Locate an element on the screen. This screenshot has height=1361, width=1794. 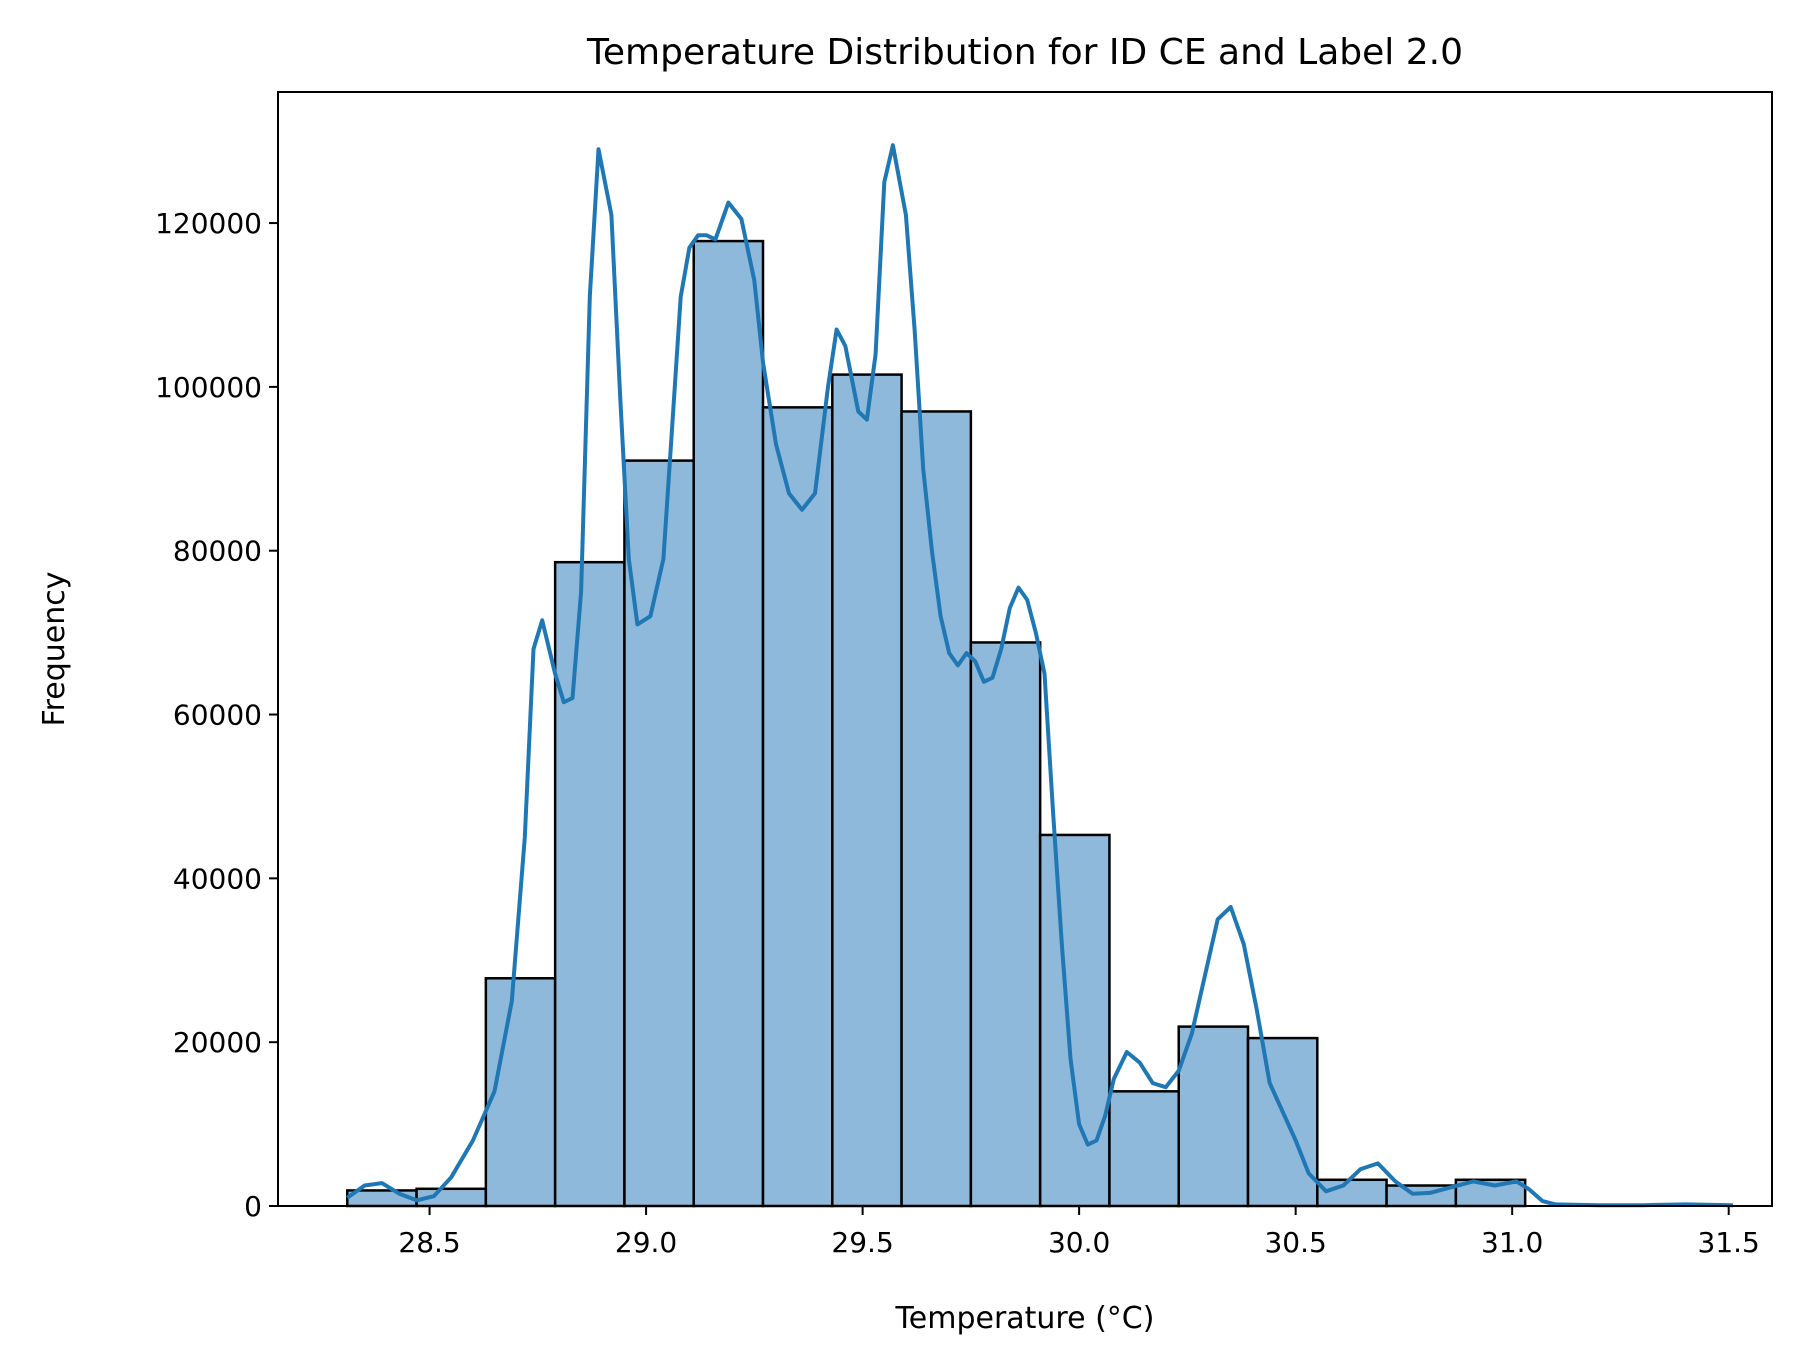
x-axis-ticks: 28.5 29.0 29.5 30.0 30.5 31.0 31.5 is located at coordinates (1079, 1232).